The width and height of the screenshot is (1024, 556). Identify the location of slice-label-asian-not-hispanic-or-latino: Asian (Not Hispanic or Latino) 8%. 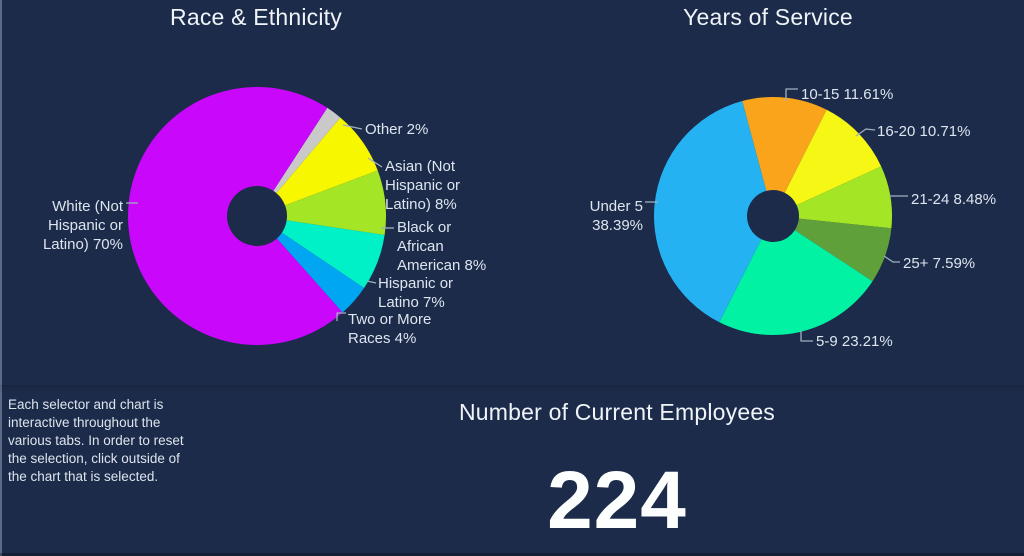
(423, 185).